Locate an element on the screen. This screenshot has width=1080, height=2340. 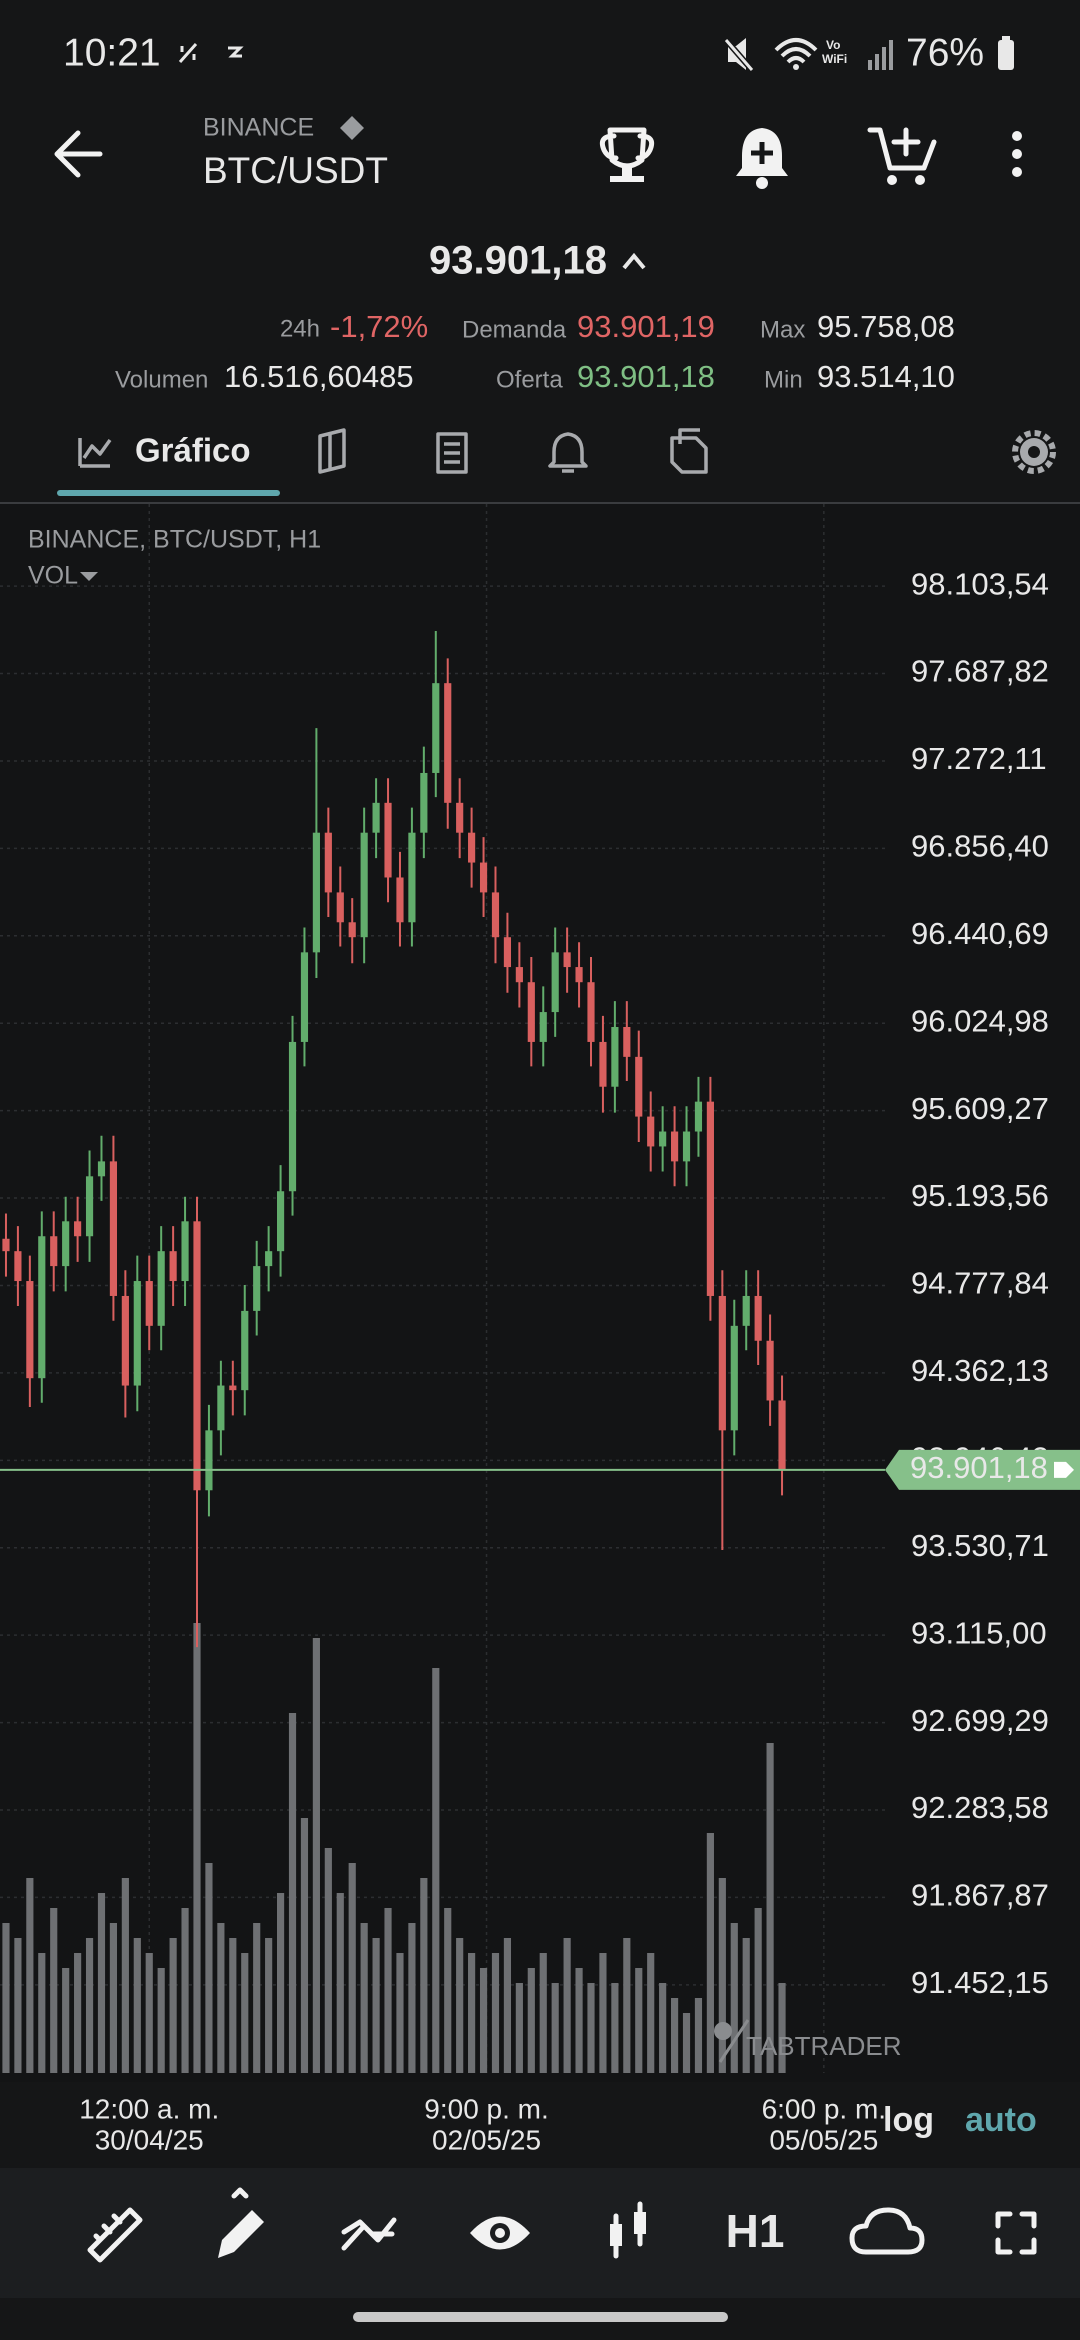
x-tick-label: 9:00 p. m. is located at coordinates (486, 2108).